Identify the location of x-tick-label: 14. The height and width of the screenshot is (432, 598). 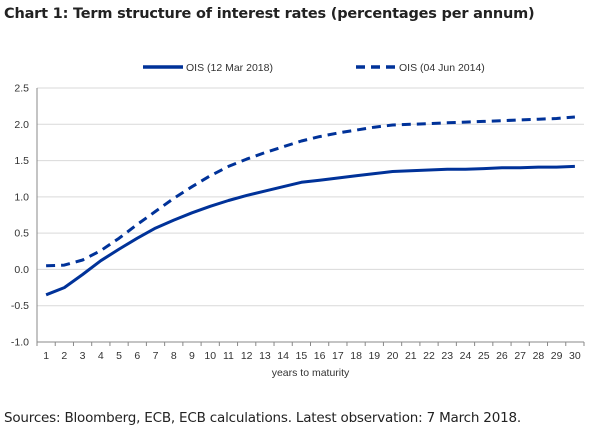
(283, 356).